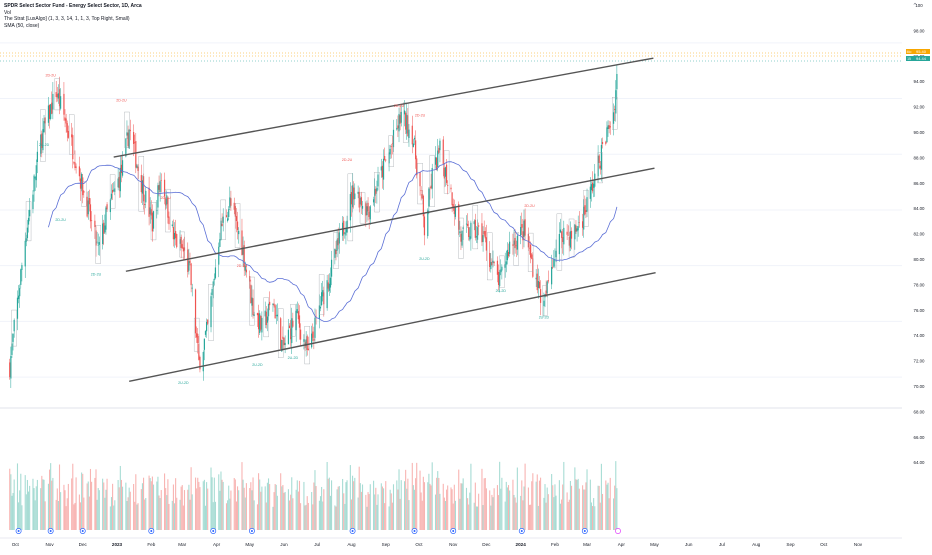 This screenshot has width=932, height=555. Describe the element at coordinates (858, 544) in the screenshot. I see `x-tick-label: Nov` at that location.